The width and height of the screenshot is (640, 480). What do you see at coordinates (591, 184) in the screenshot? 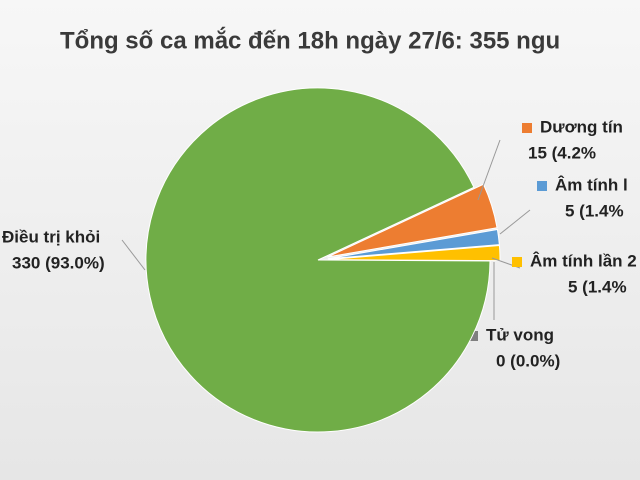
I see `slice-label: Âm tính l` at bounding box center [591, 184].